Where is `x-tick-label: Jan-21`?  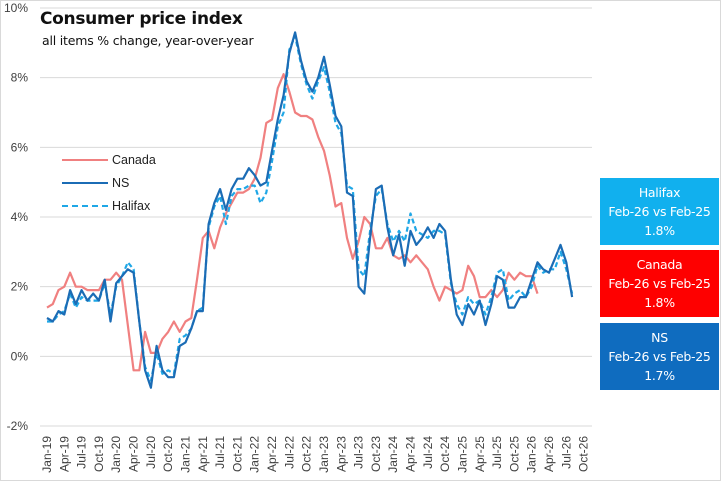 x-tick-label: Jan-21 is located at coordinates (185, 454).